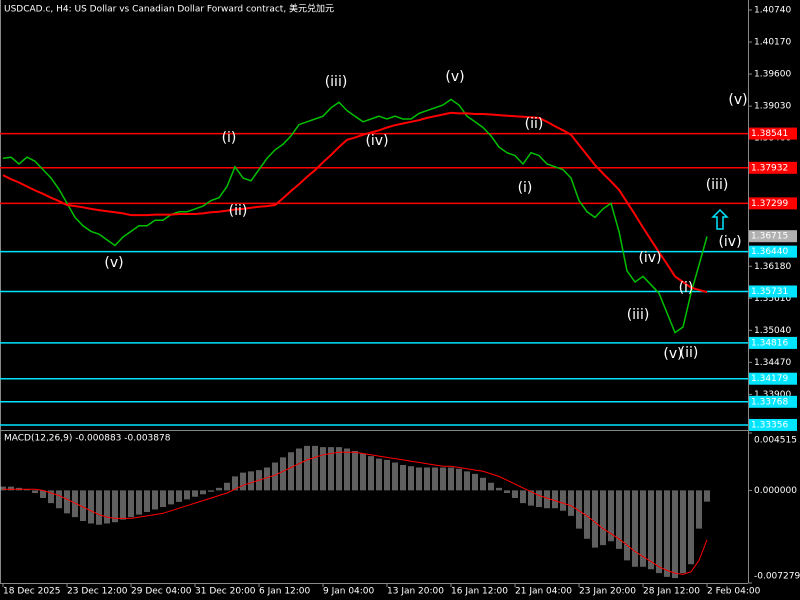  Describe the element at coordinates (769, 168) in the screenshot. I see `level-label: 1.37932` at that location.